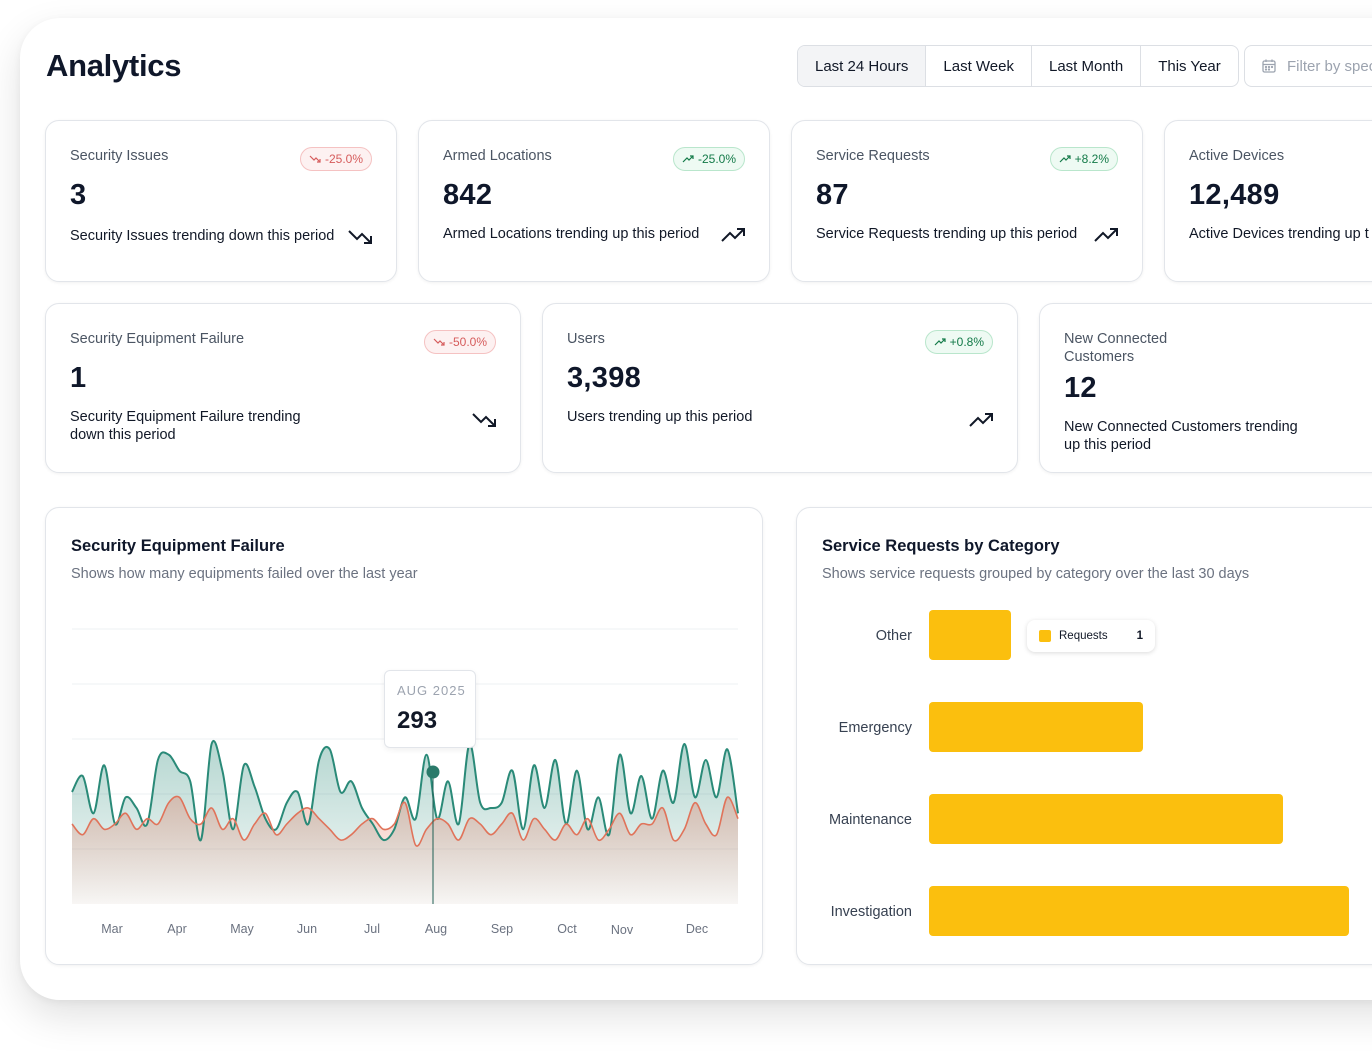  I want to click on bar-tooltip: Requests 1, so click(1091, 636).